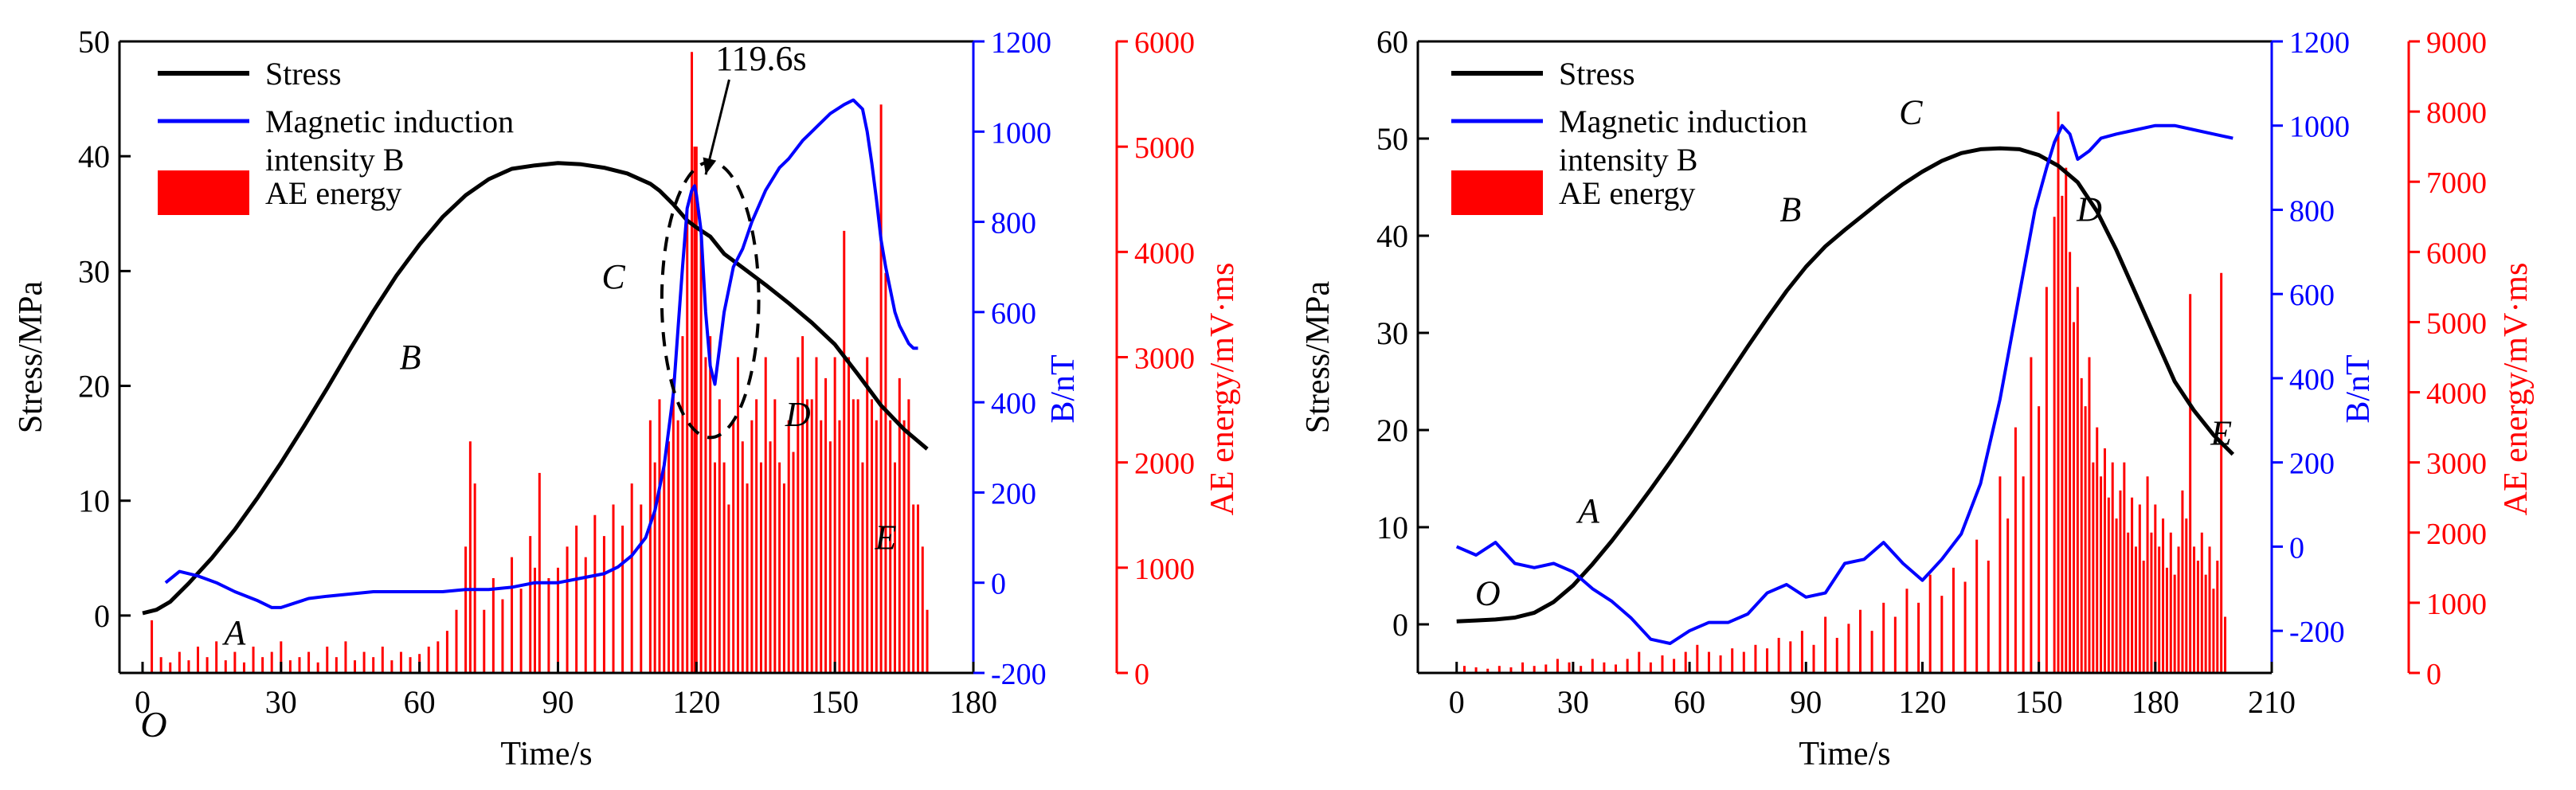 The image size is (2576, 790). What do you see at coordinates (1488, 593) in the screenshot?
I see `stage-label-o: O` at bounding box center [1488, 593].